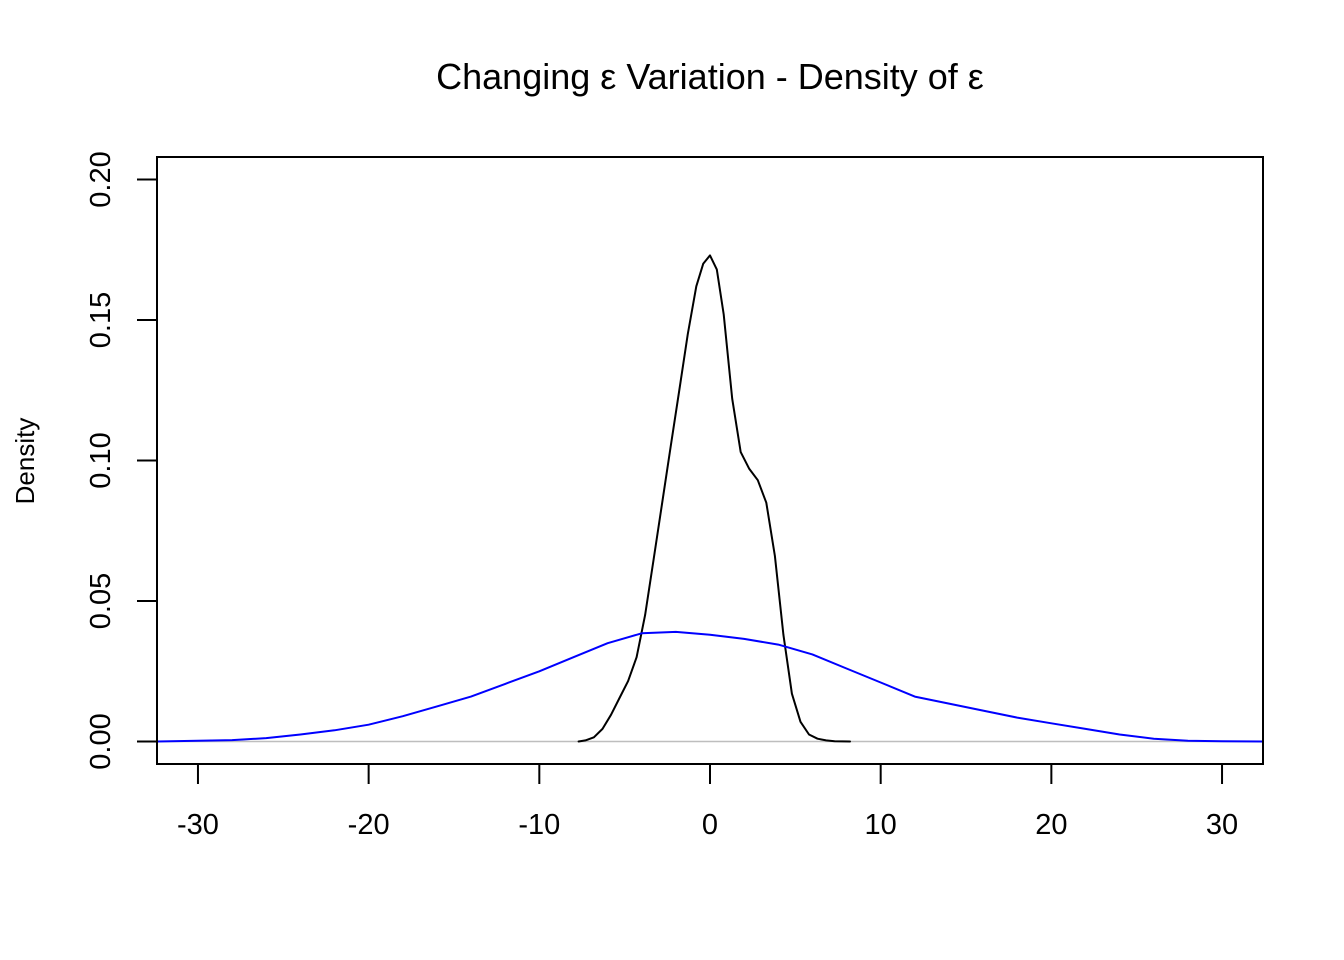 Image resolution: width=1344 pixels, height=960 pixels. I want to click on y-axis: 0.00 0.05 0.10 0.15 0.20, so click(121, 460).